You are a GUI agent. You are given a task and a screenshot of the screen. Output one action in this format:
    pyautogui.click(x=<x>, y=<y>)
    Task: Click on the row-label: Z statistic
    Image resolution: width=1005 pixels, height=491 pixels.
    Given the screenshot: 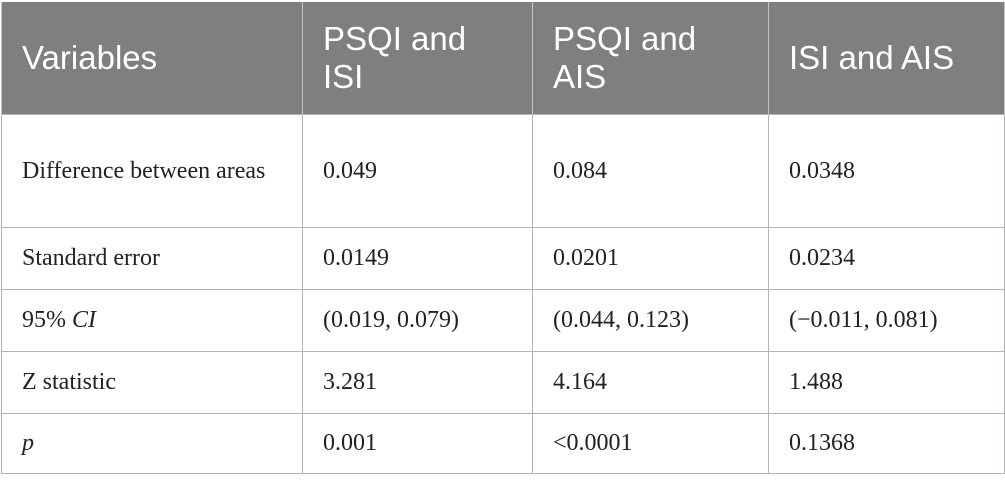 What is the action you would take?
    pyautogui.click(x=152, y=382)
    